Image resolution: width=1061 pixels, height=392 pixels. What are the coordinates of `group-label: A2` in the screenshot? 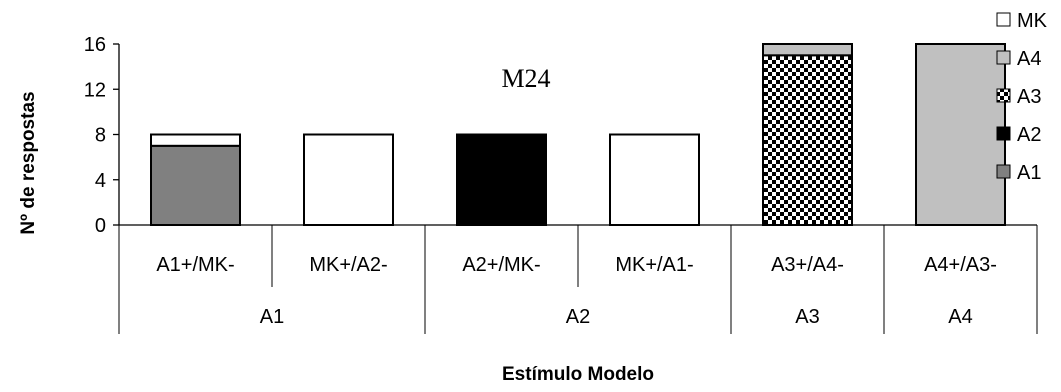 It's located at (578, 317).